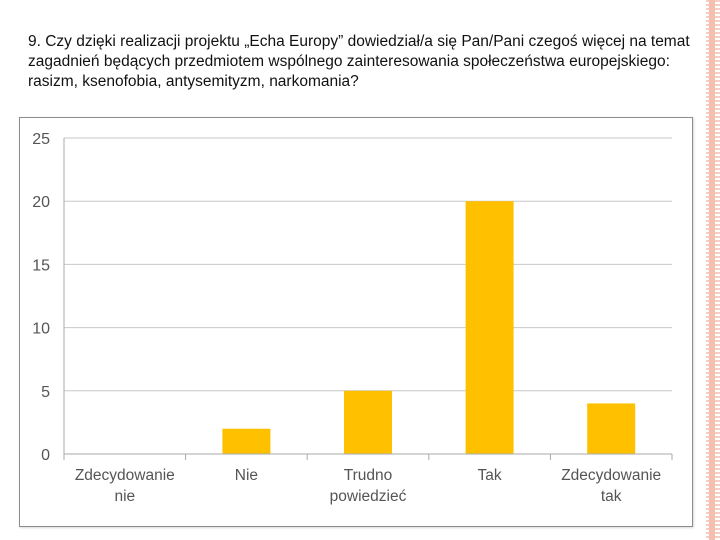 Image resolution: width=720 pixels, height=540 pixels. What do you see at coordinates (368, 496) in the screenshot?
I see `x-tick-label: powiedzieć` at bounding box center [368, 496].